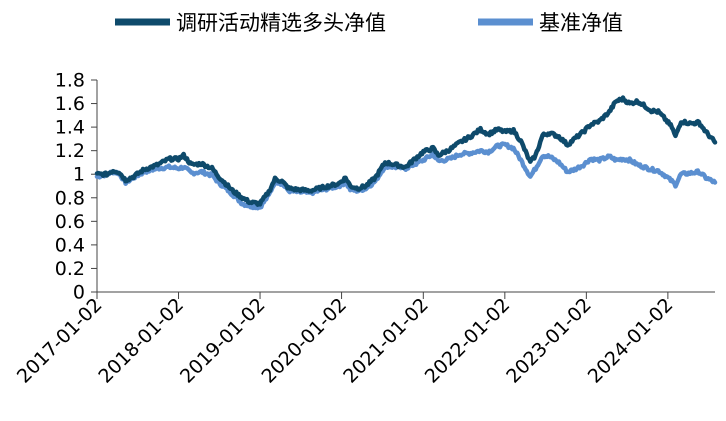 The image size is (726, 421). What do you see at coordinates (60, 341) in the screenshot?
I see `x-tick-label: 2017-01-02` at bounding box center [60, 341].